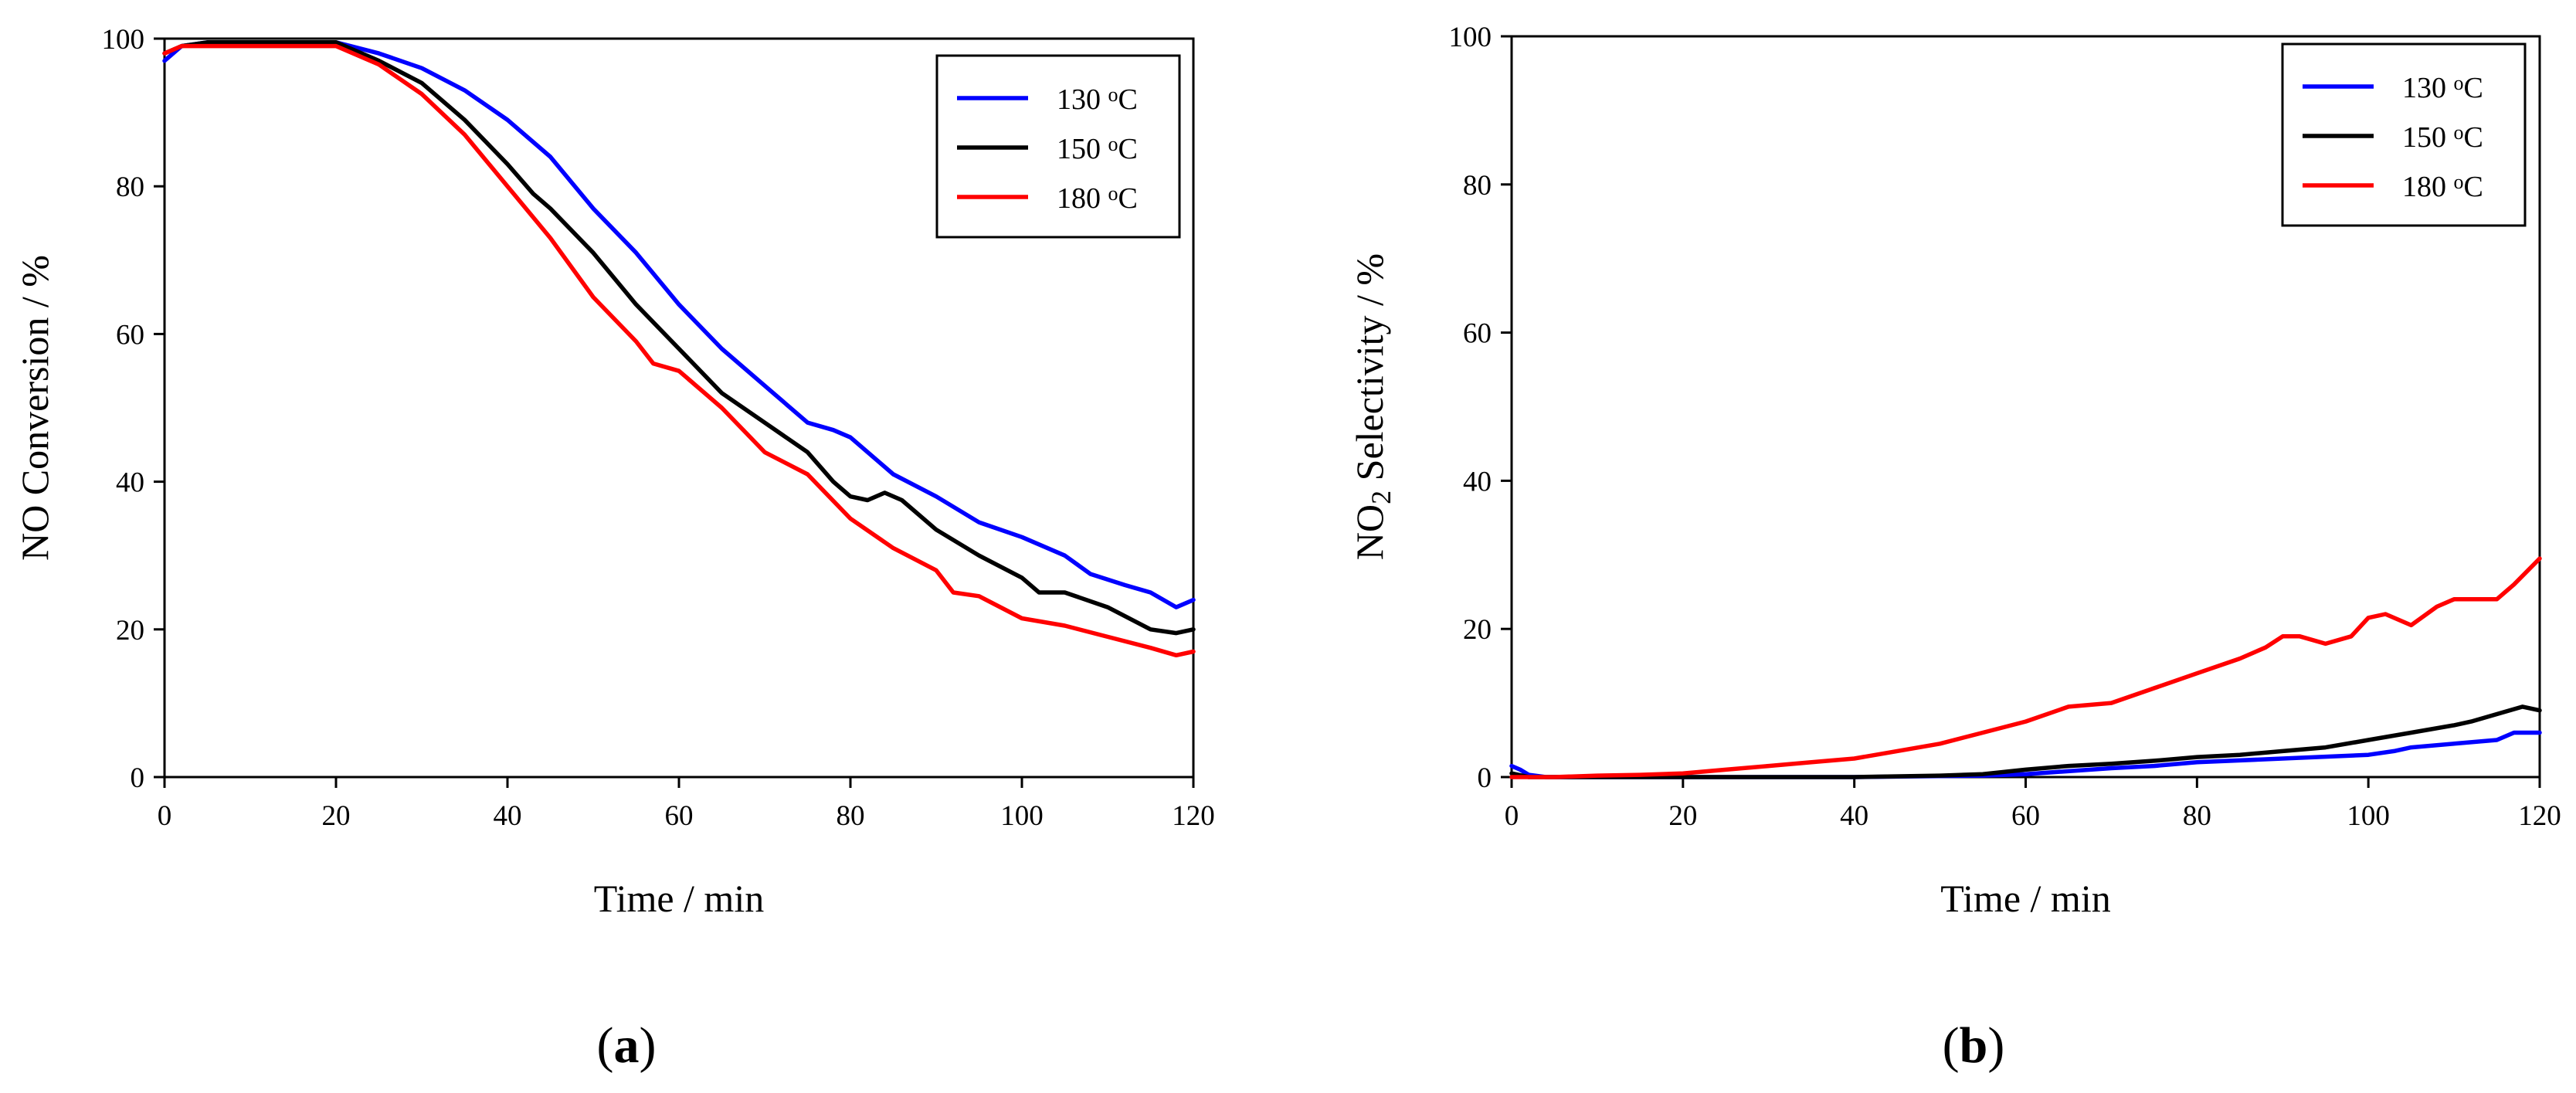  I want to click on panel-label: (b), so click(1974, 1046).